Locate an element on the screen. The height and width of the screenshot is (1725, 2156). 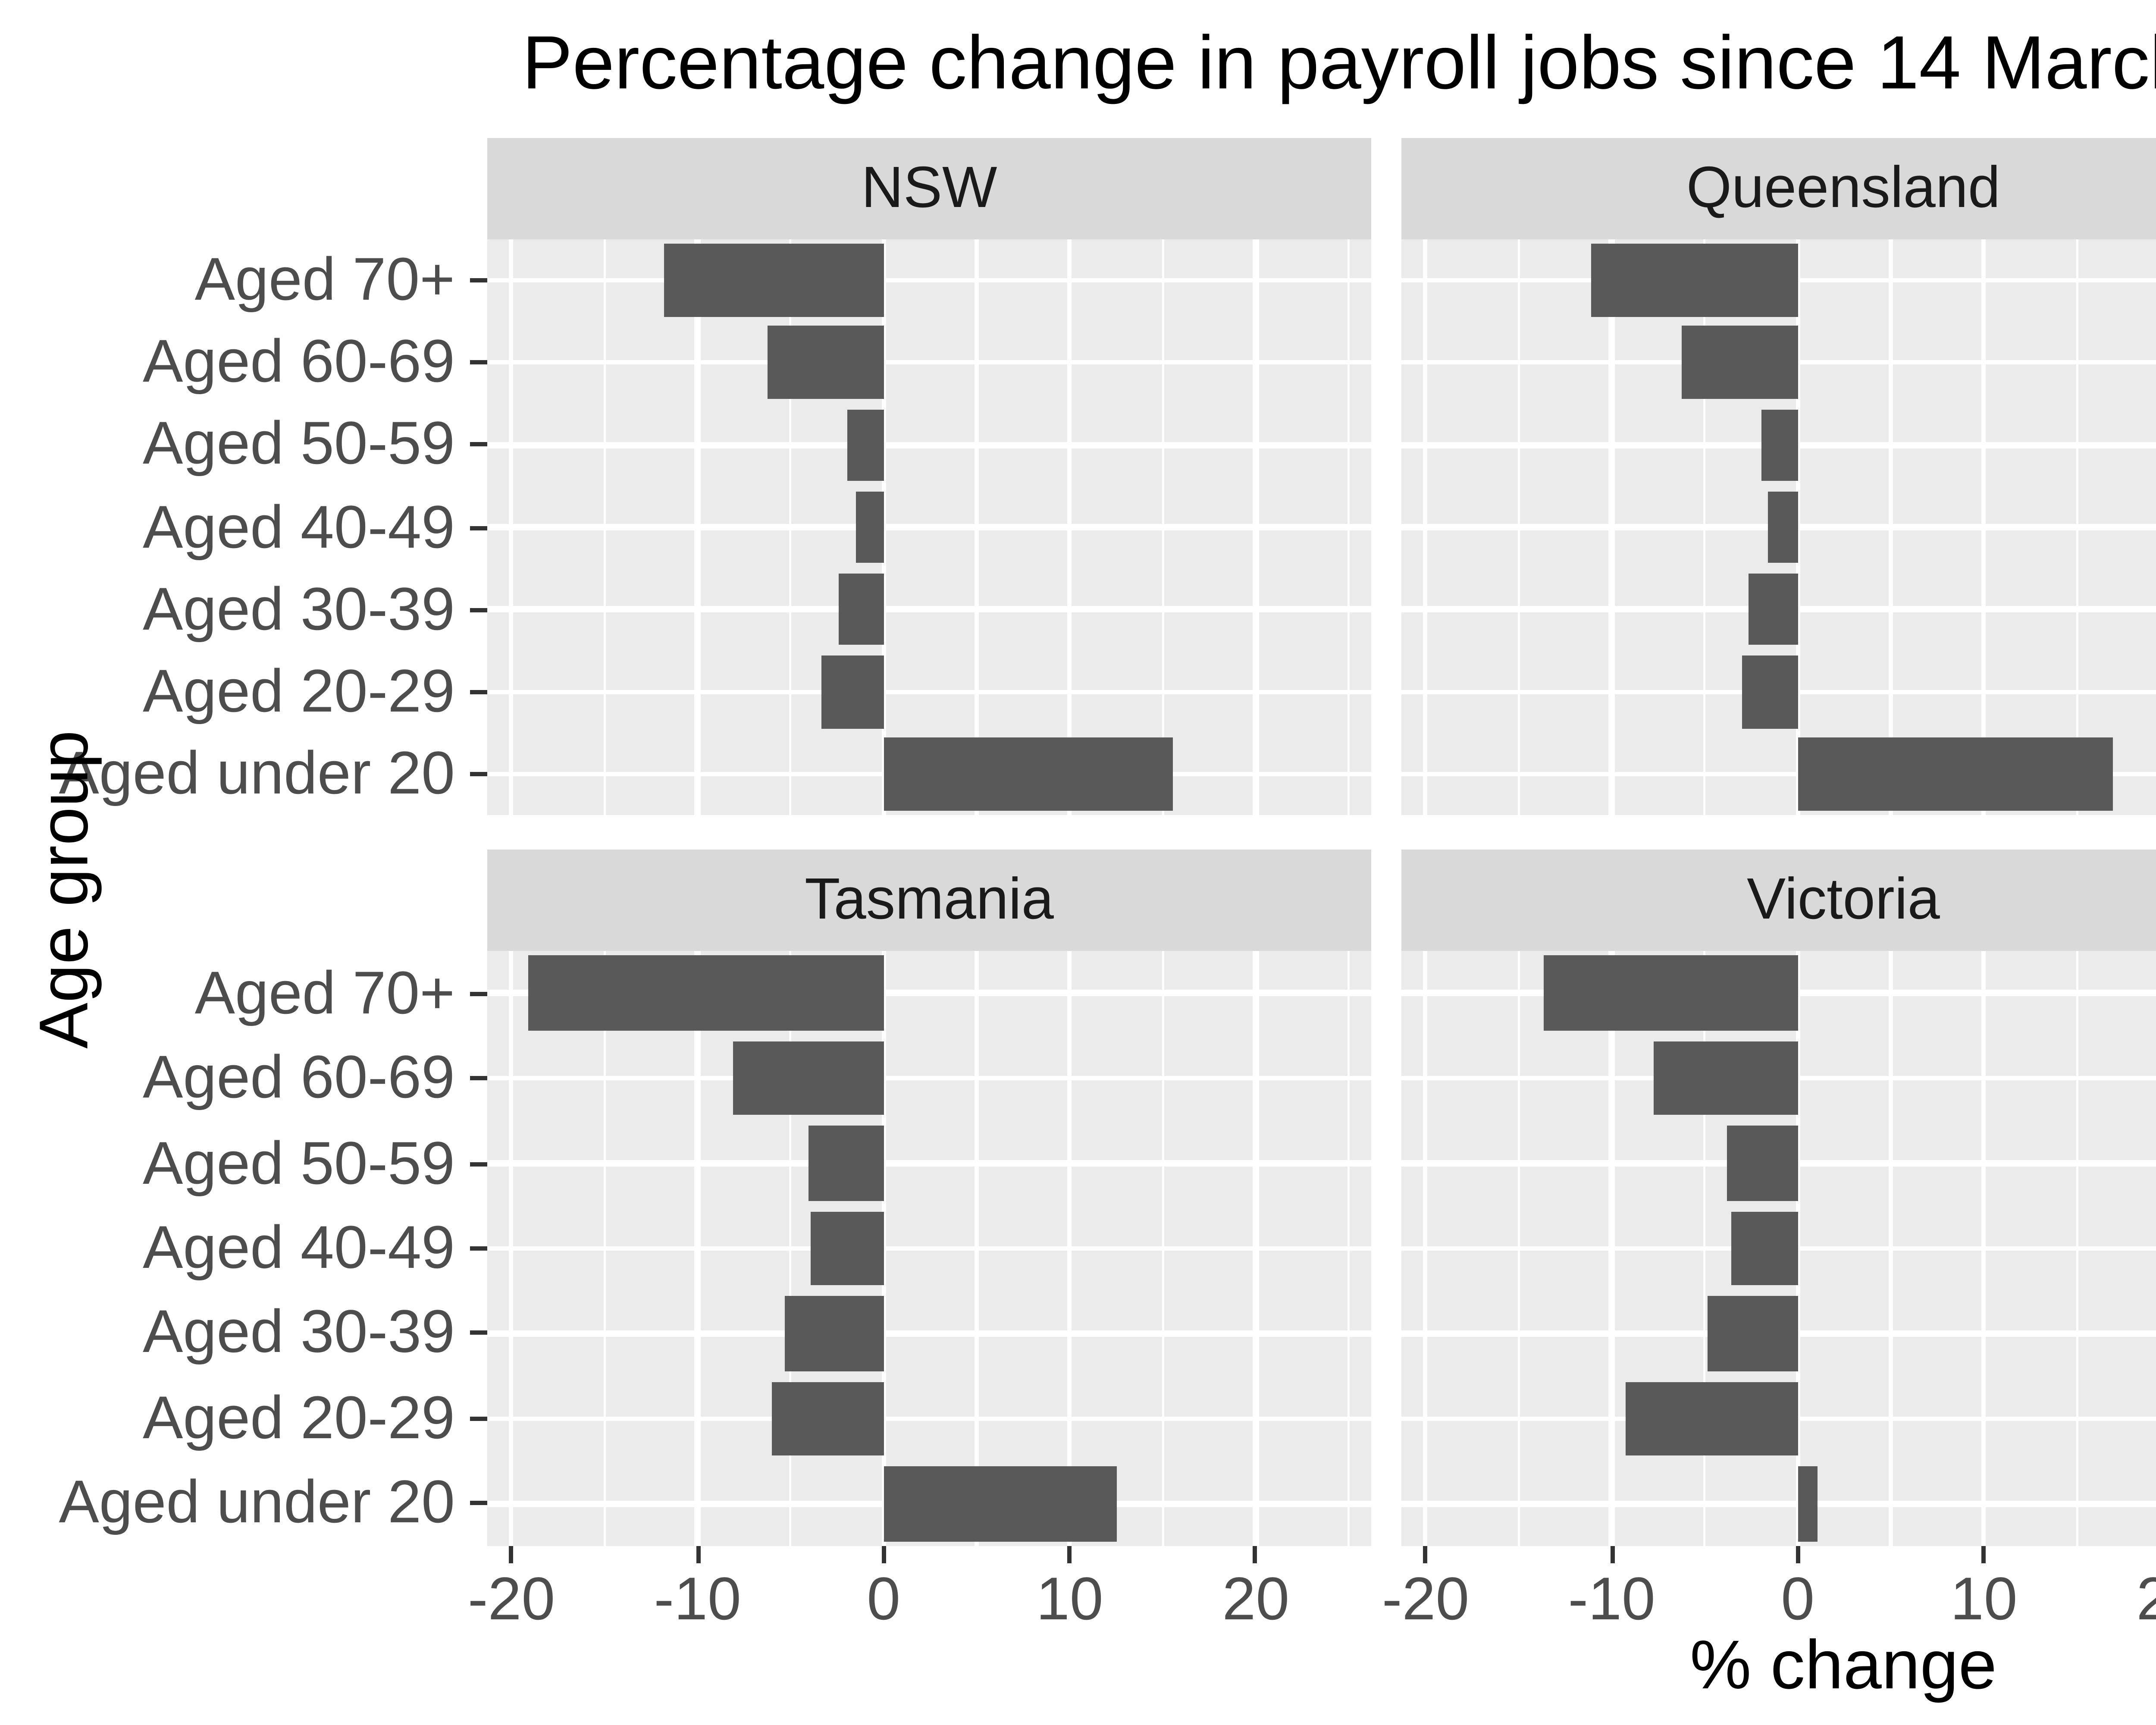
x-axis-title: % change is located at coordinates (1843, 1665).